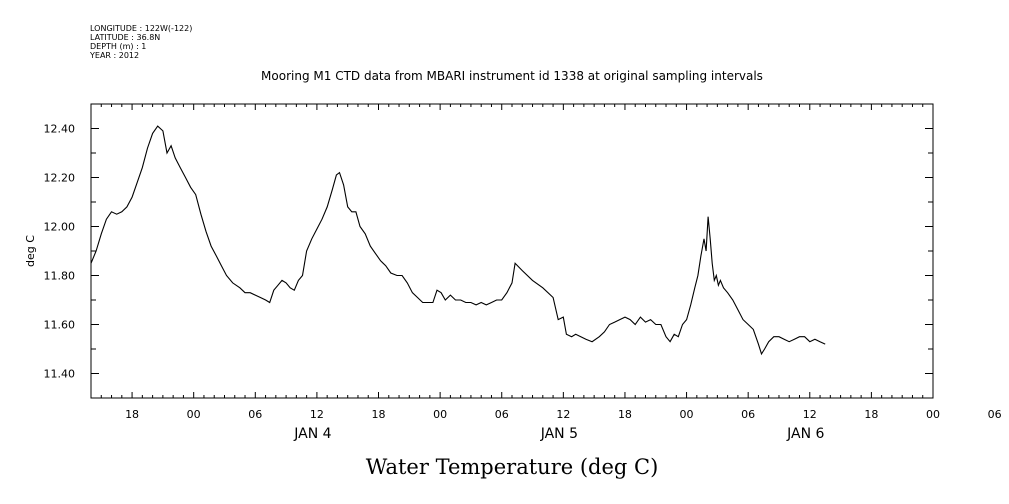  Describe the element at coordinates (60, 178) in the screenshot. I see `y-tick-label: 12.20` at that location.